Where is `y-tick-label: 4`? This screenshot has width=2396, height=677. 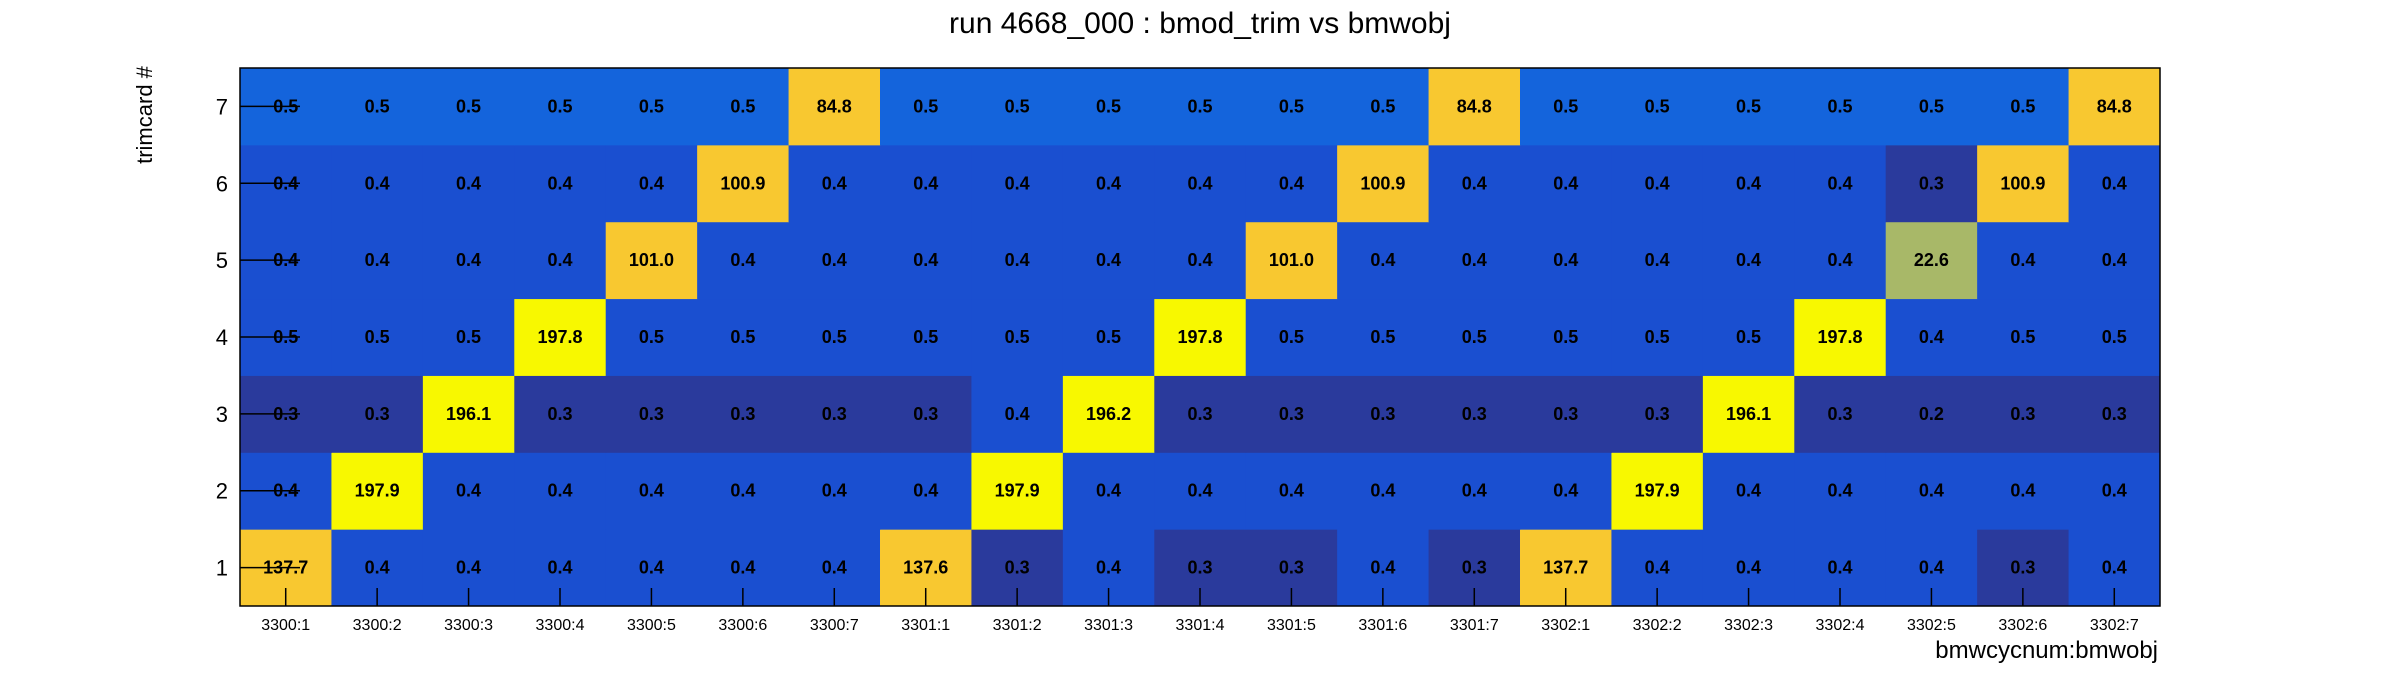
y-tick-label: 4 is located at coordinates (222, 337).